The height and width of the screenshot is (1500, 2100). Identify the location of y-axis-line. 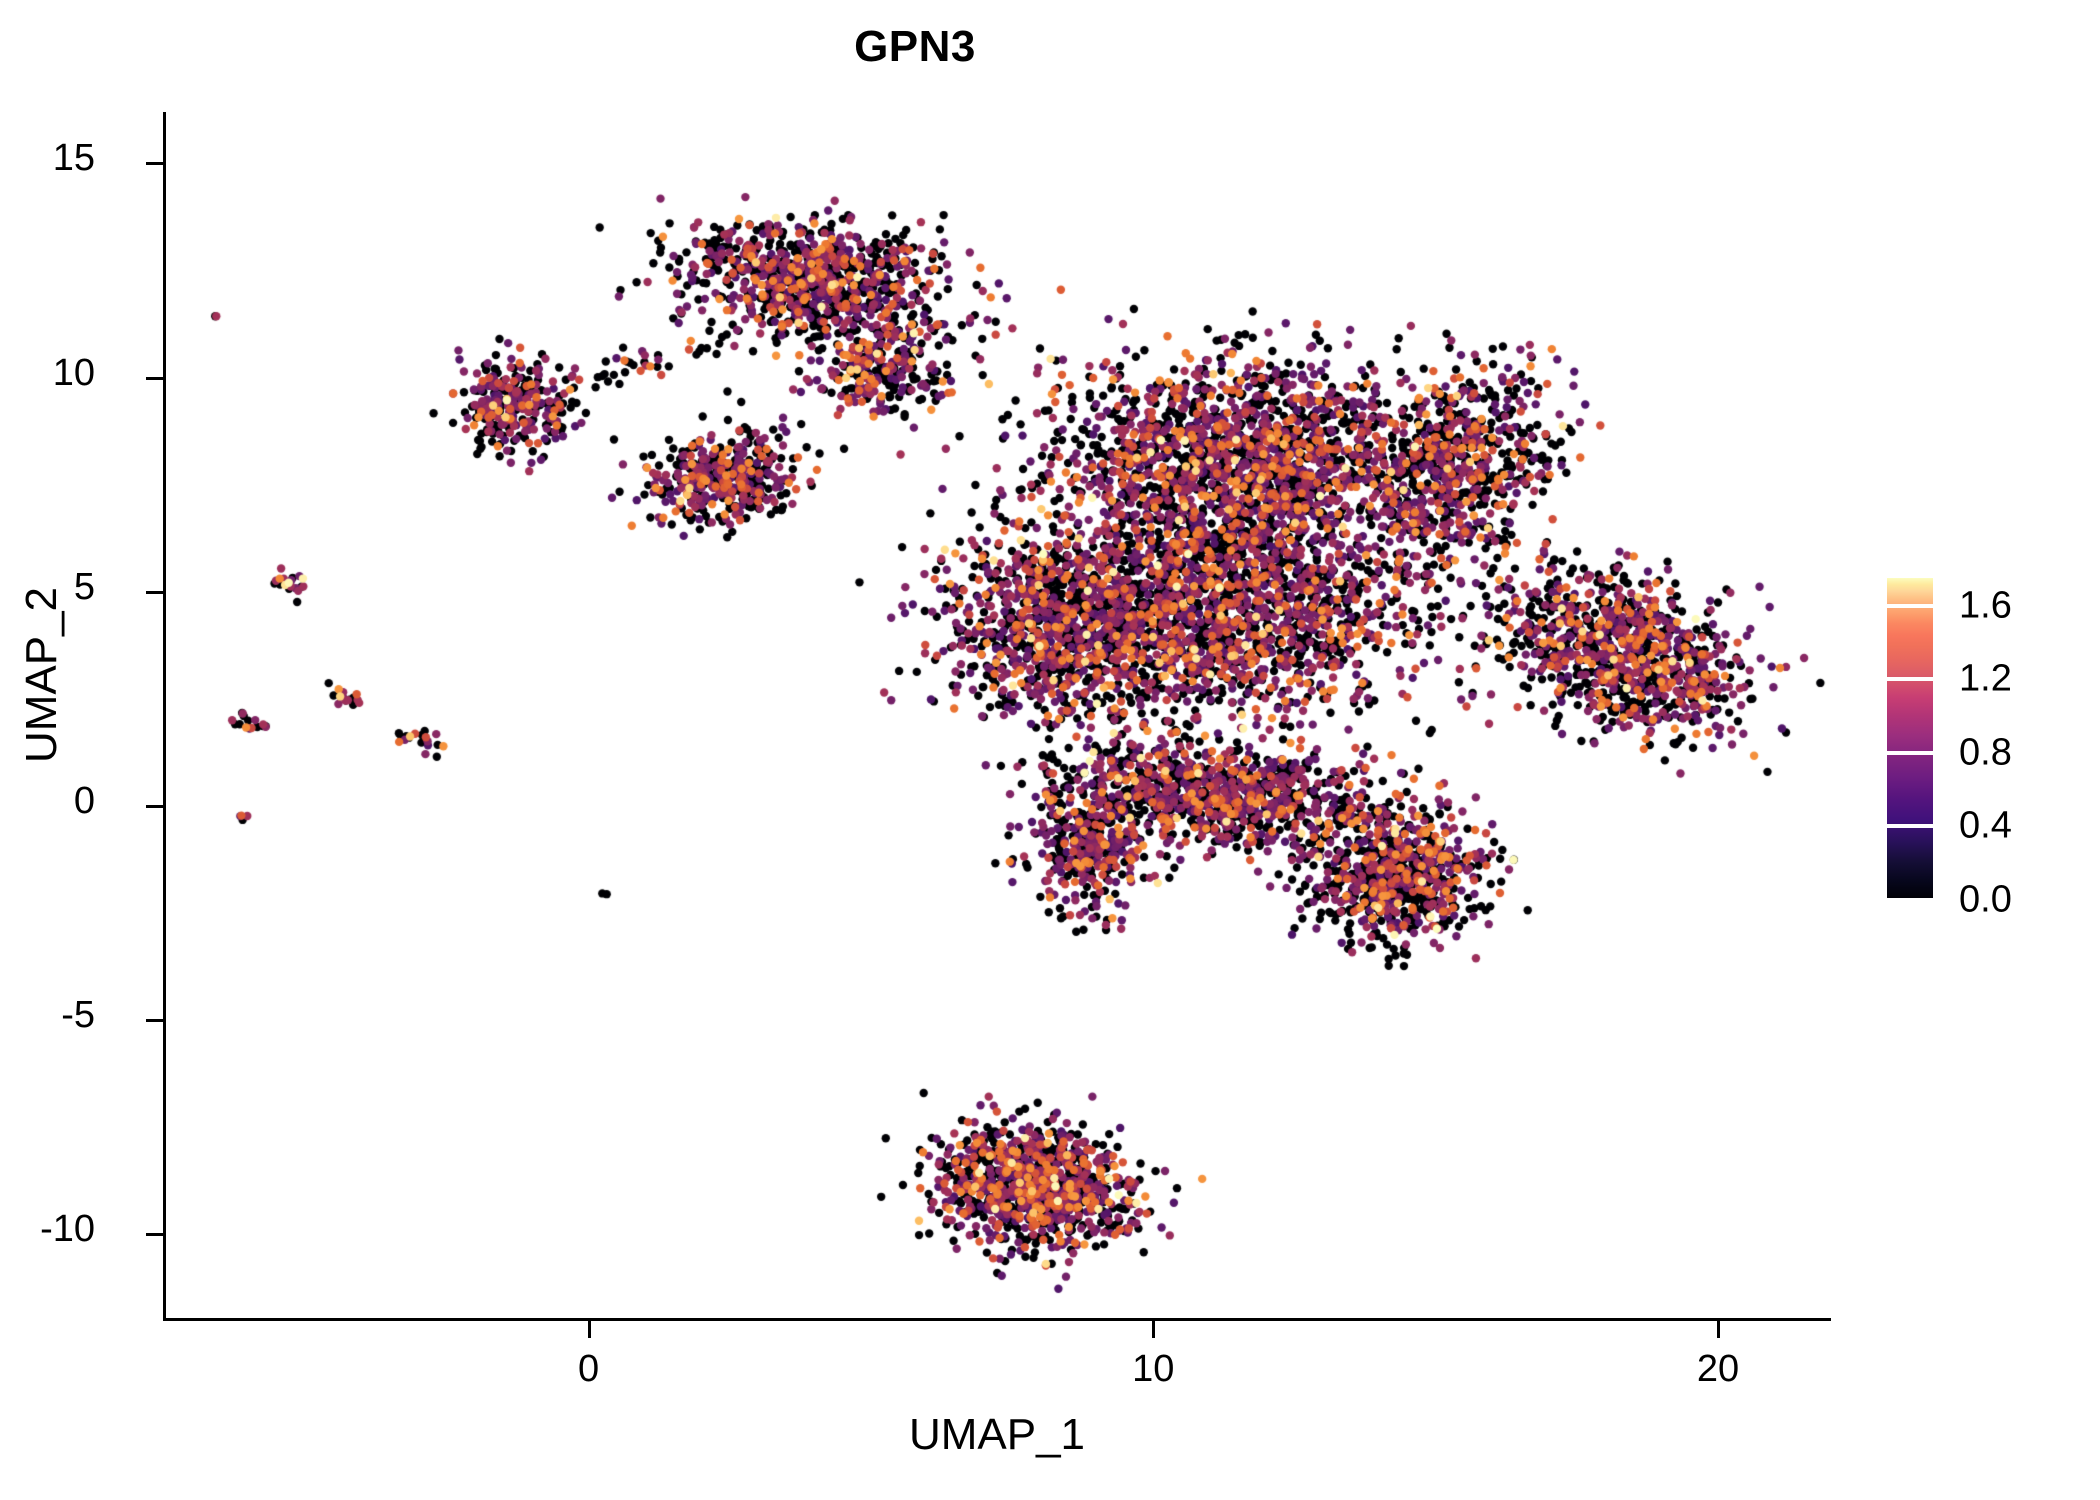
(164, 716).